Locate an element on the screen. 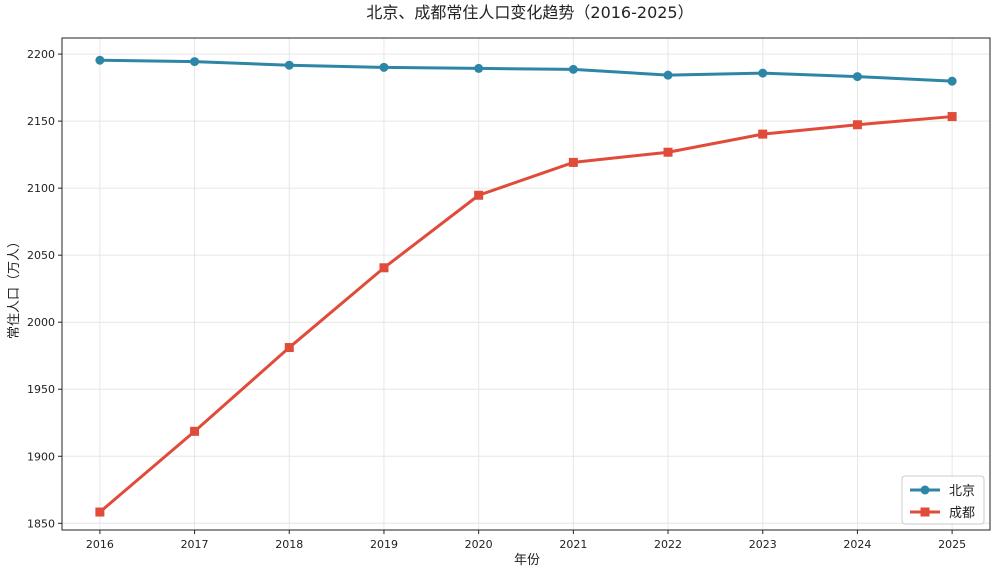  series-1-line is located at coordinates (526, 70).